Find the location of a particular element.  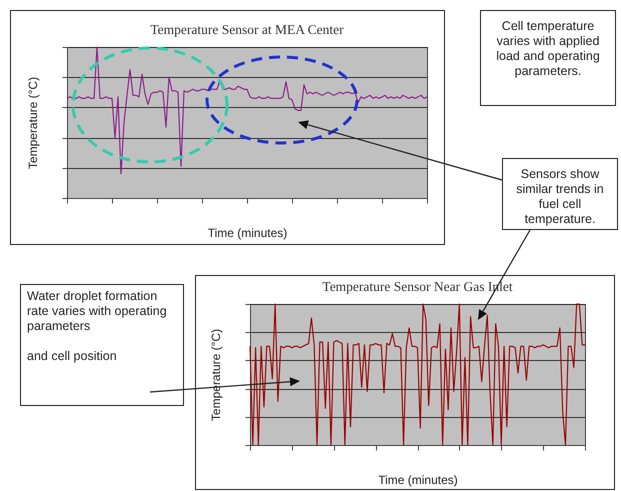

text: Water droplet formation rate varies with operating parameters is located at coordinates (97, 311).